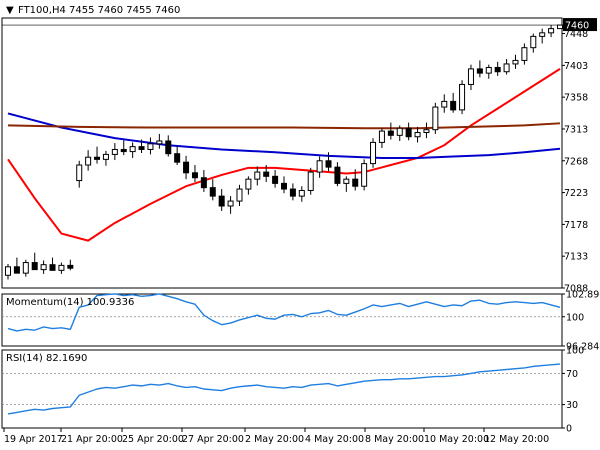 The width and height of the screenshot is (600, 450). I want to click on momentum-panel-border, so click(282, 320).